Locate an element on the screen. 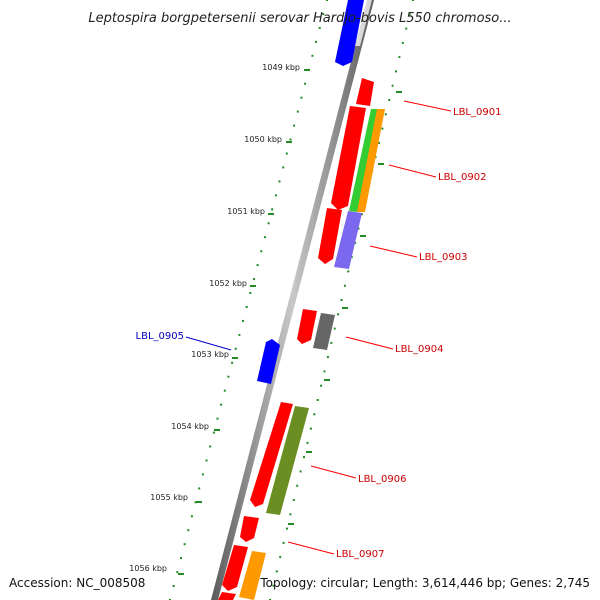  feature-orange-bottom is located at coordinates (252, 575).